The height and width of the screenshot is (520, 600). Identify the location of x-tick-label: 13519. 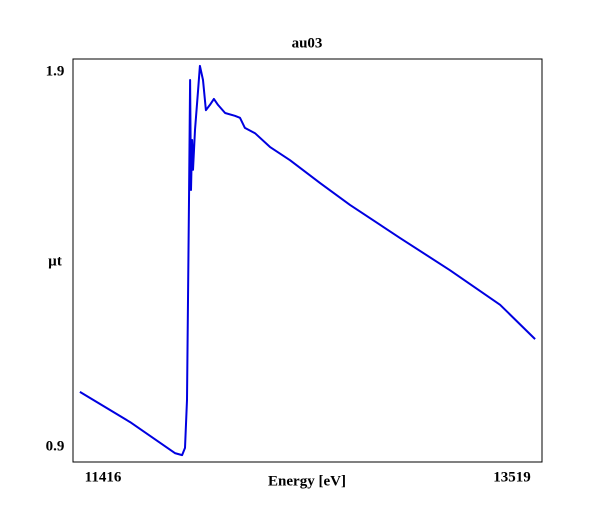
(512, 477).